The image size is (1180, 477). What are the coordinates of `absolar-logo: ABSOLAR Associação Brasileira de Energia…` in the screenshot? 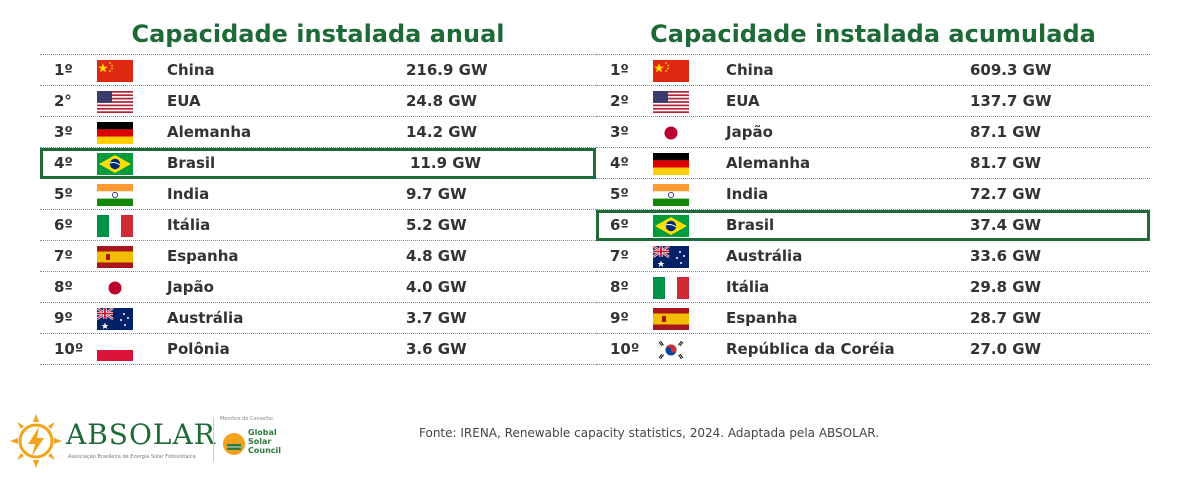 It's located at (155, 440).